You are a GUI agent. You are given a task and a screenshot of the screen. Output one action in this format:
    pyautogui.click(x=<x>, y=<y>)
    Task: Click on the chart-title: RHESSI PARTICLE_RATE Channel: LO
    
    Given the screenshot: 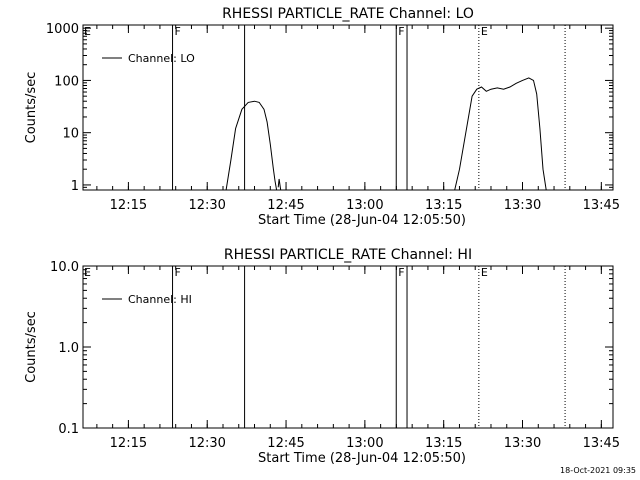 What is the action you would take?
    pyautogui.click(x=348, y=14)
    